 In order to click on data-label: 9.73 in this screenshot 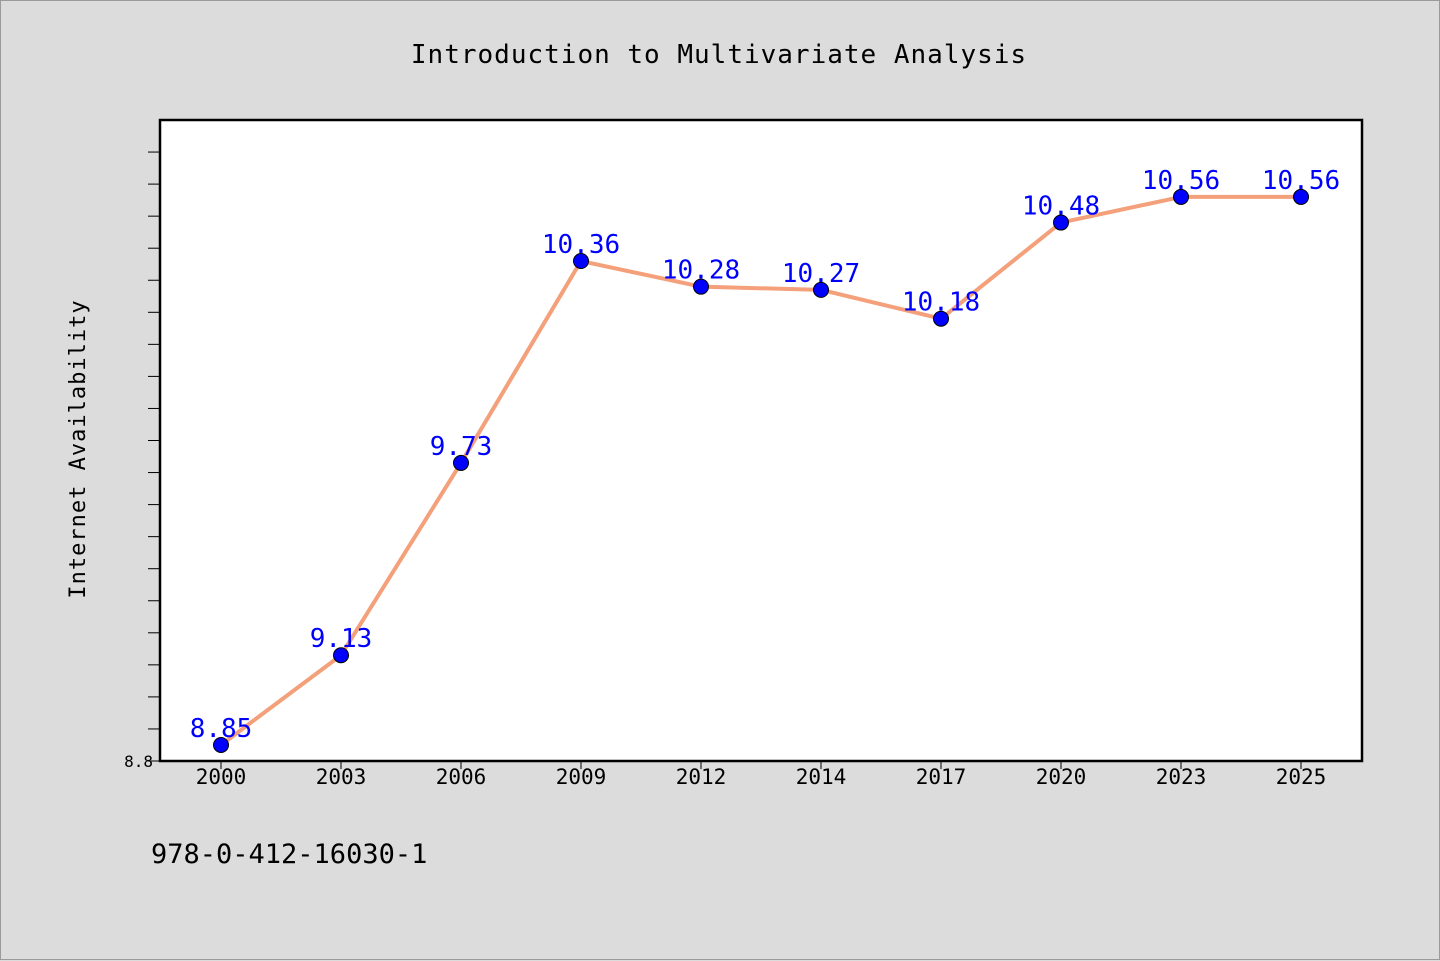, I will do `click(461, 447)`.